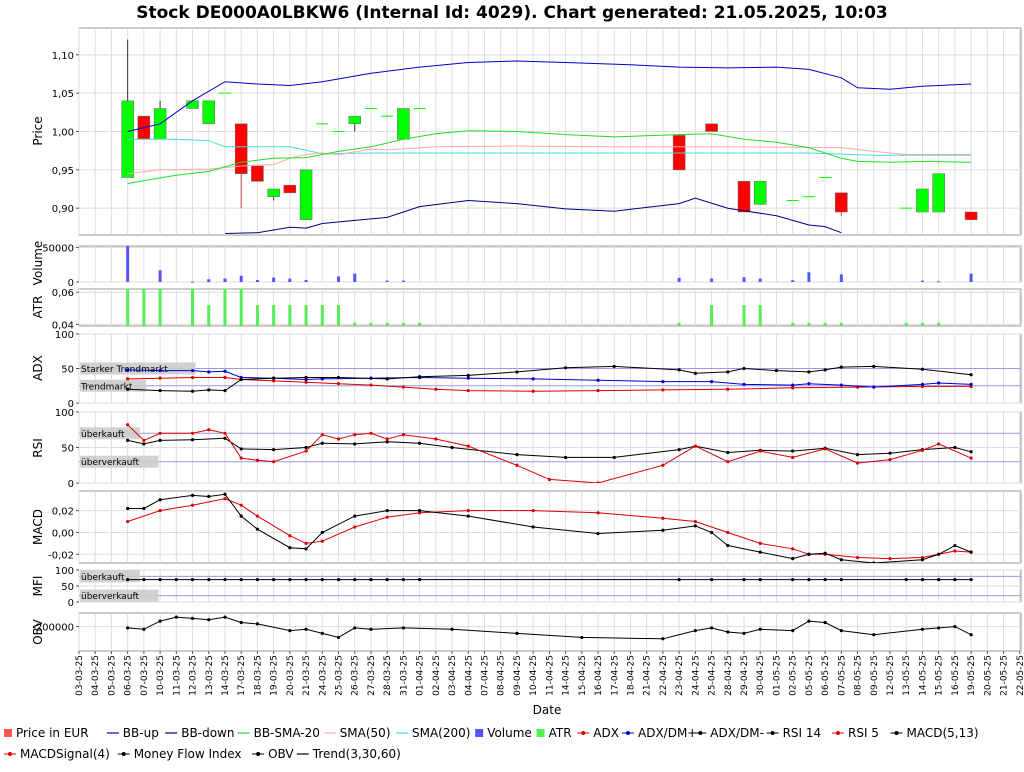  I want to click on x-tick-label: 17-03-25, so click(242, 675).